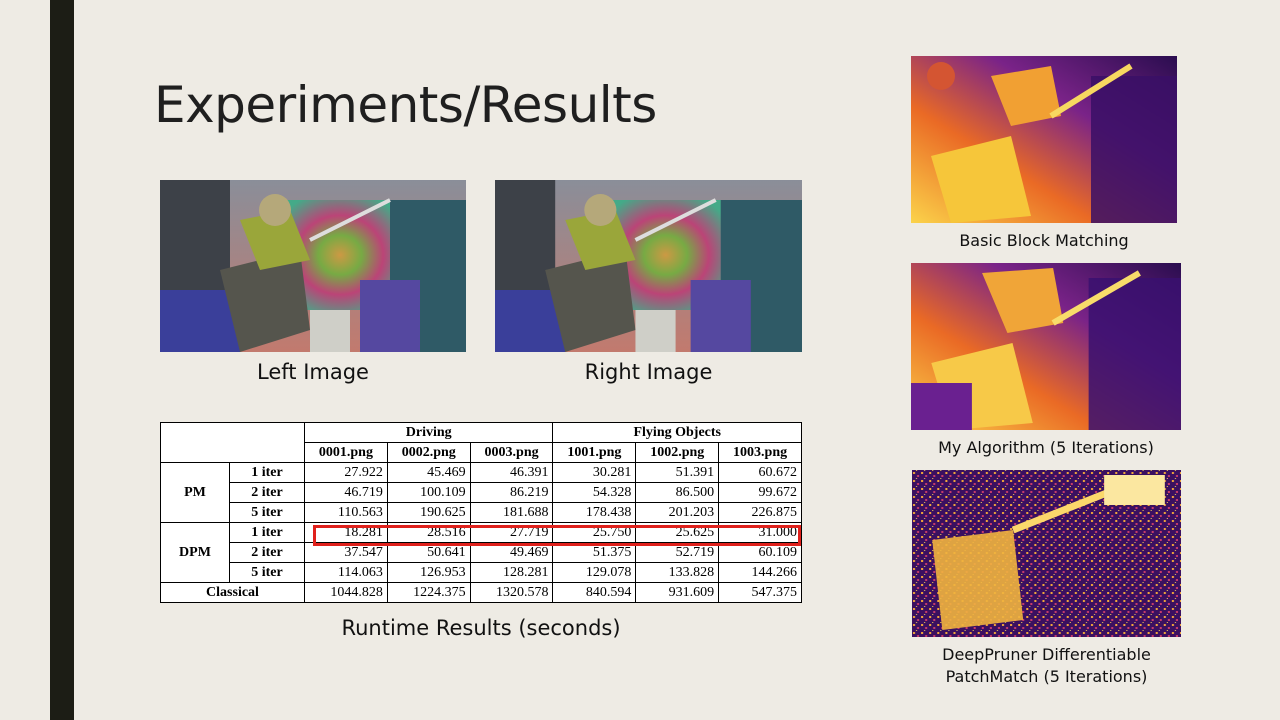  What do you see at coordinates (594, 512) in the screenshot?
I see `table-cell: 178.438` at bounding box center [594, 512].